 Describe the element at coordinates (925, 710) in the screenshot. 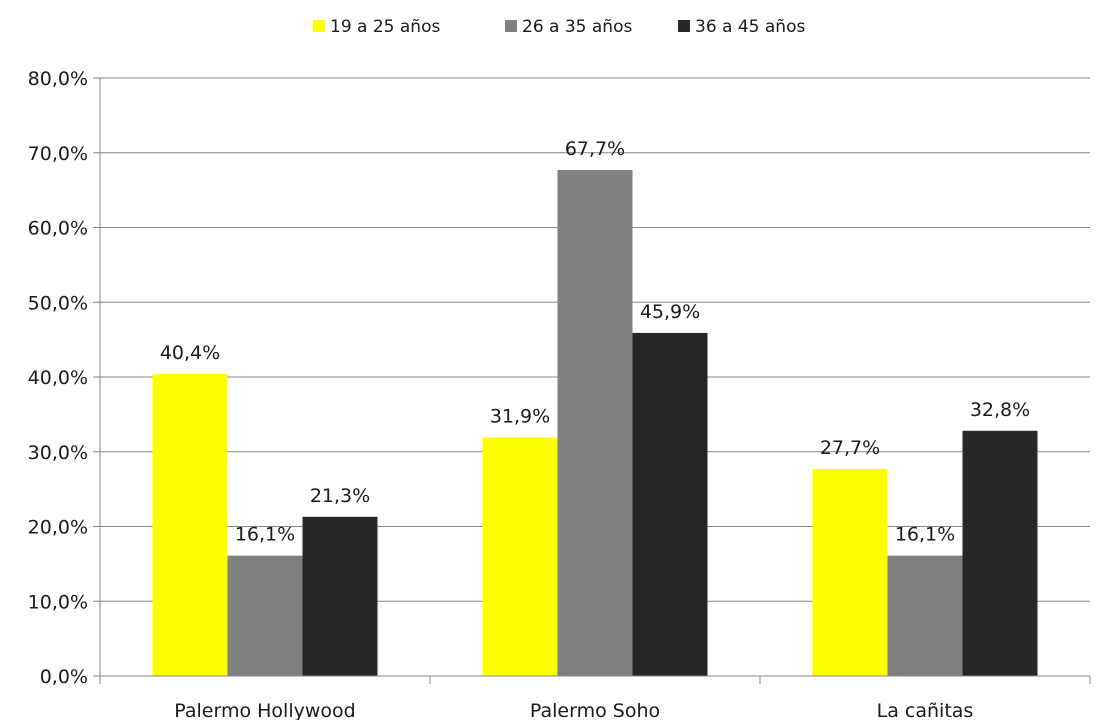

I see `x-category-label: La cañitas` at that location.